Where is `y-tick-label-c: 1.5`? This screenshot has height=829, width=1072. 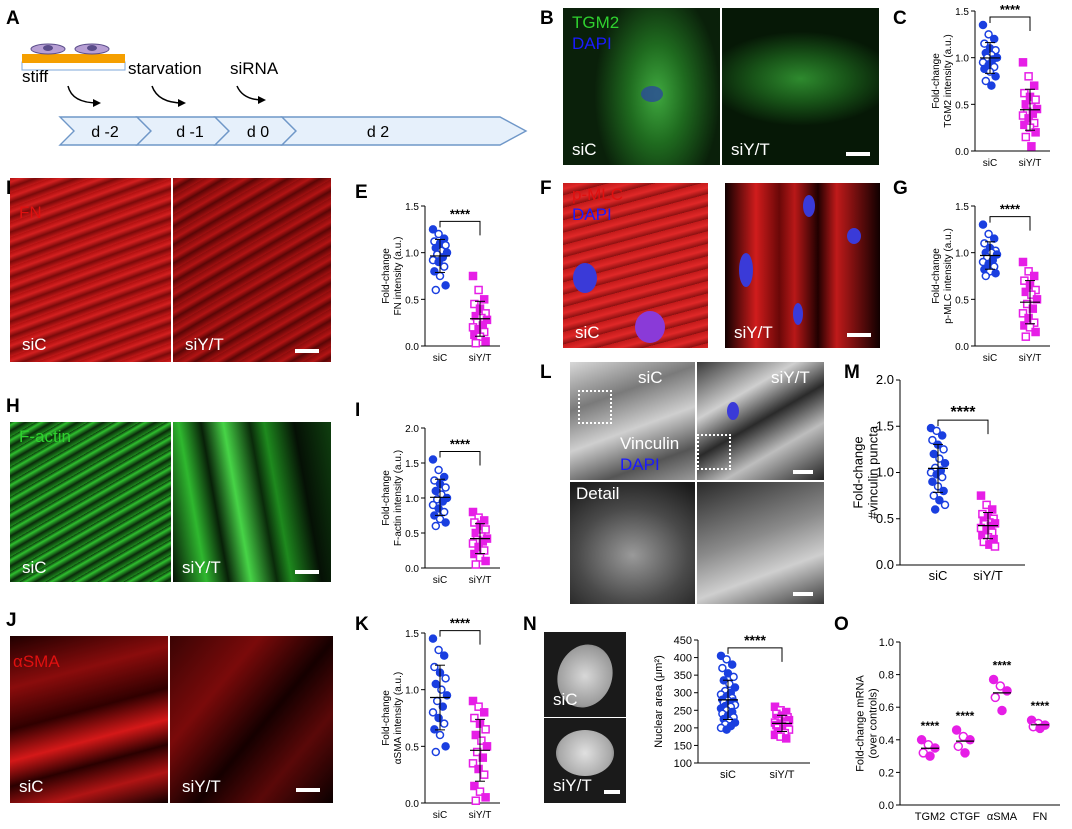 y-tick-label-c: 1.5 is located at coordinates (962, 12).